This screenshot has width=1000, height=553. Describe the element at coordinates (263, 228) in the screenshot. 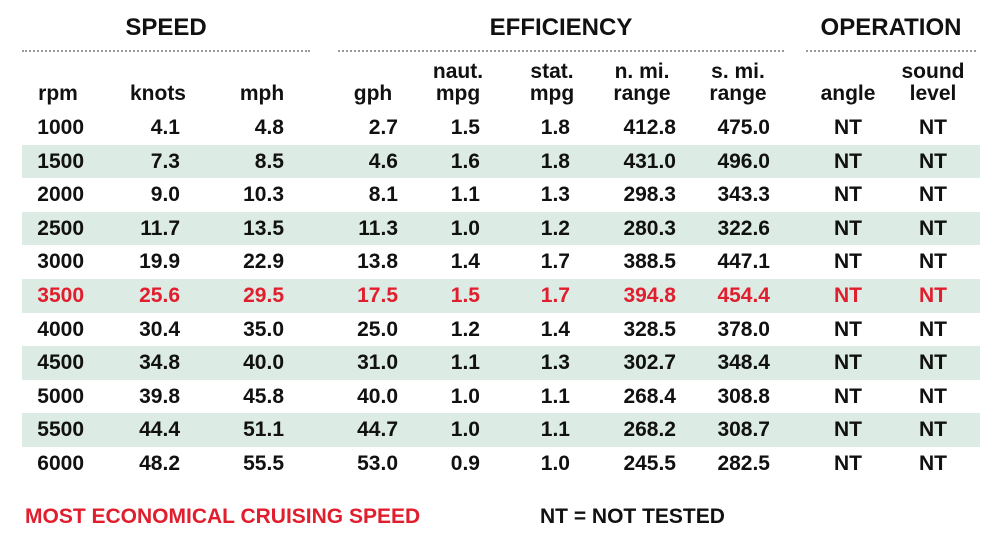

I see `cell-mph: 13.5` at that location.